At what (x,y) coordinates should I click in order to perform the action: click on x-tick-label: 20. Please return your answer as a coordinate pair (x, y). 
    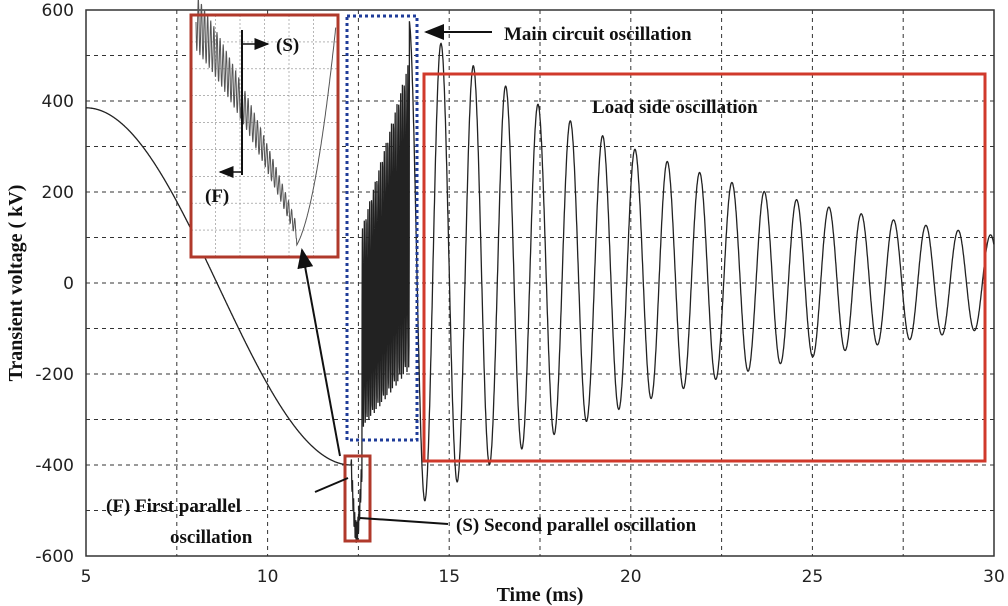
    Looking at the image, I should click on (631, 577).